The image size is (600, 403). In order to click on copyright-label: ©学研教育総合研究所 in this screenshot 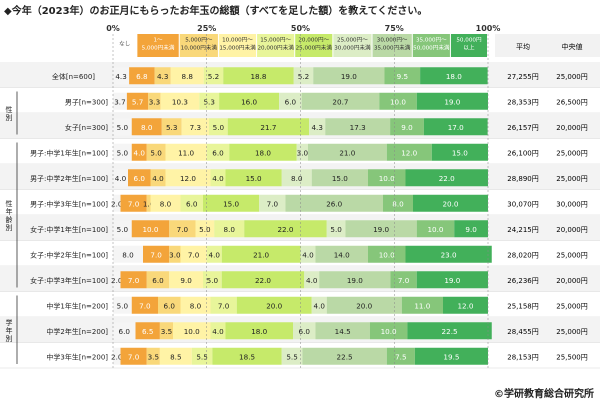, I will do `click(544, 394)`.